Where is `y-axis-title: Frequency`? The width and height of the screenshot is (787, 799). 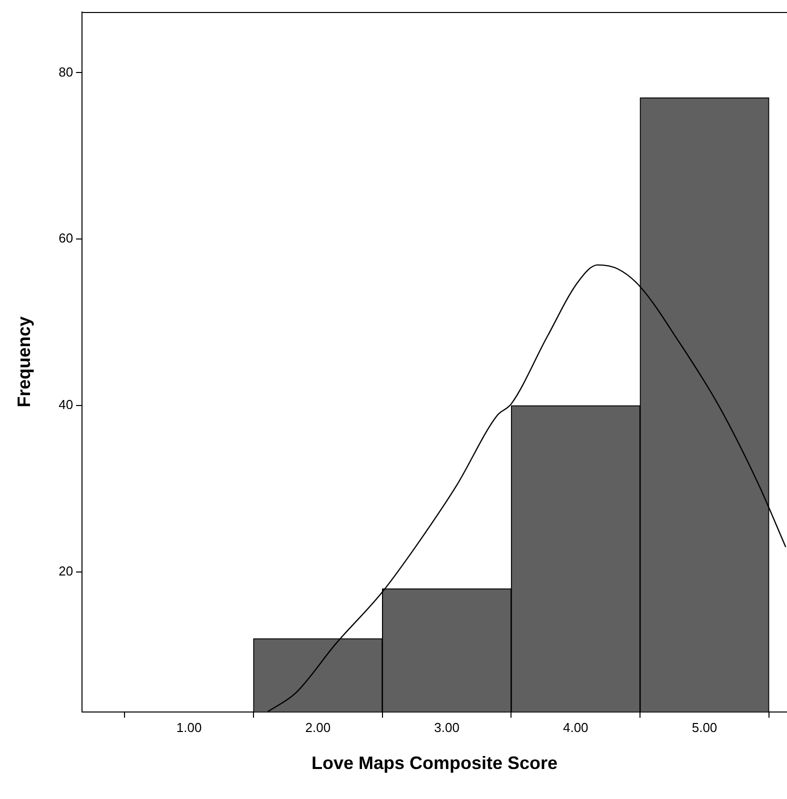 y-axis-title: Frequency is located at coordinates (24, 362).